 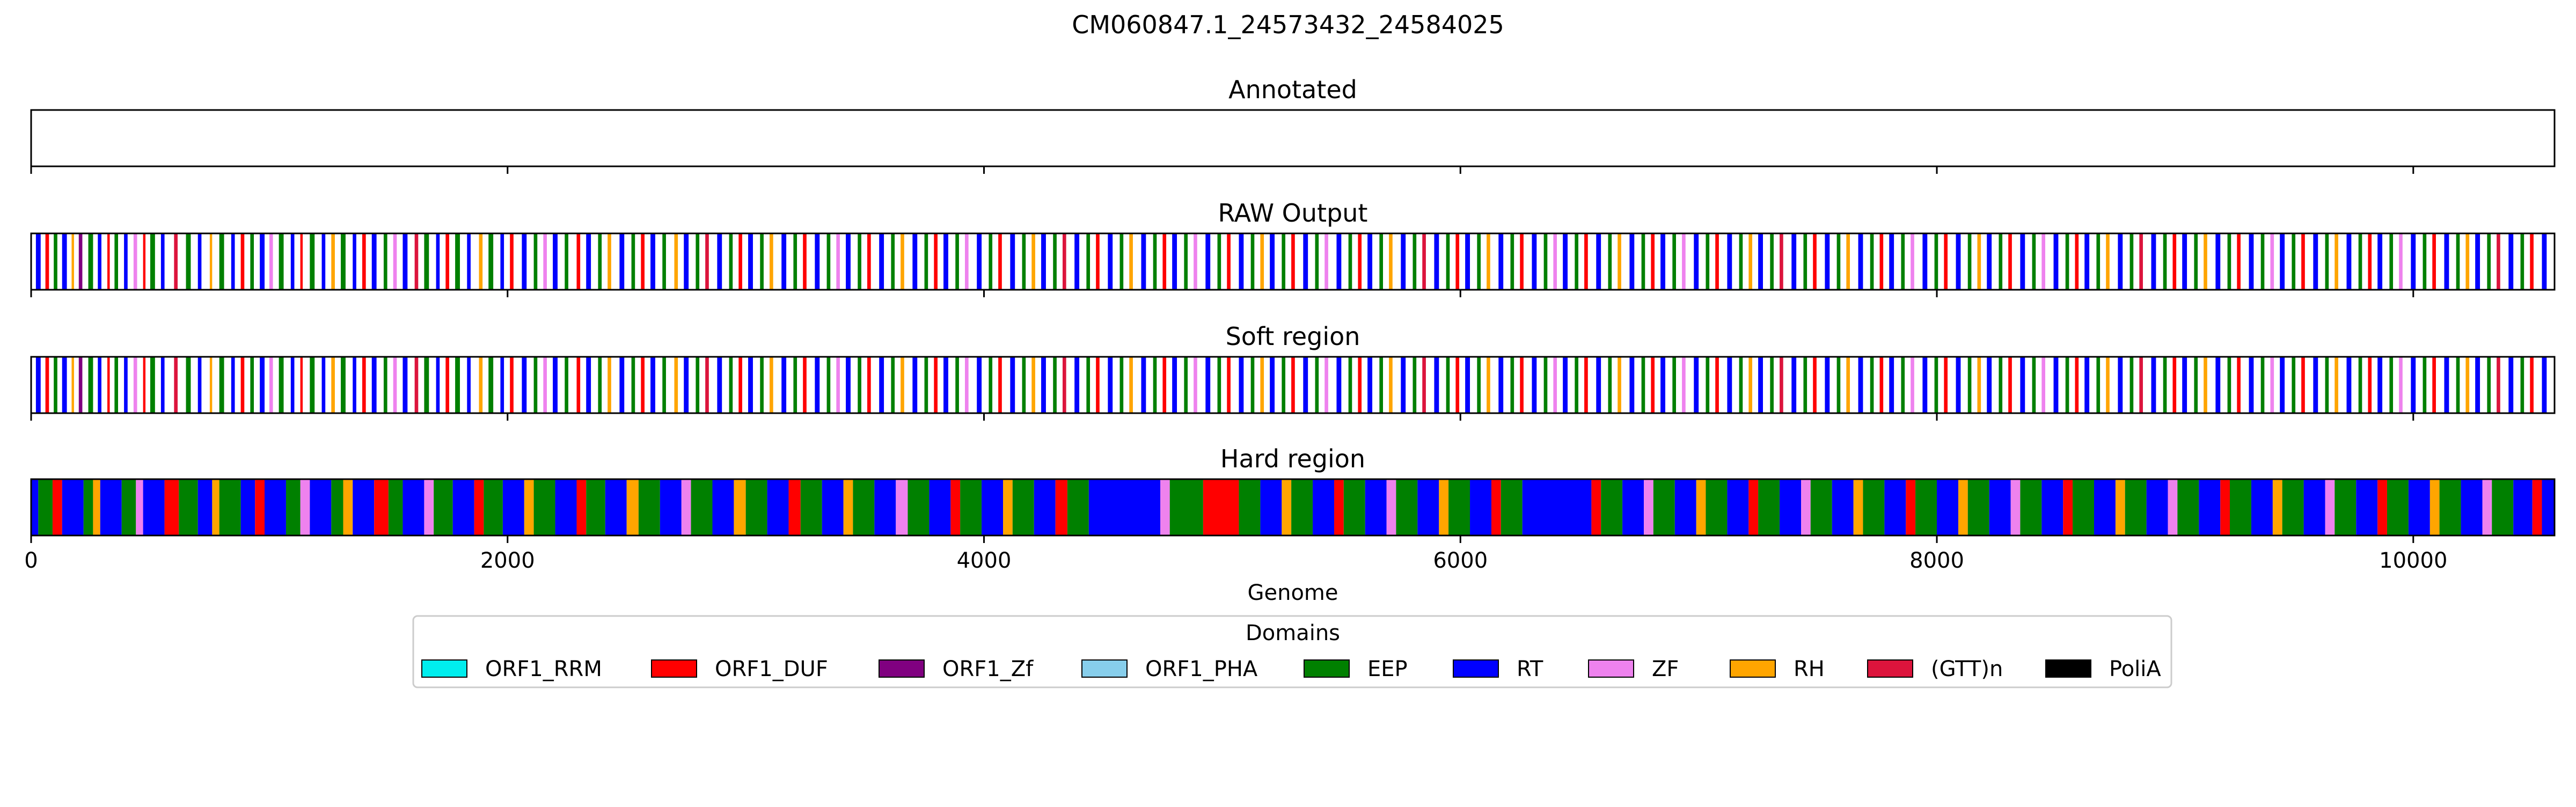 What do you see at coordinates (2135, 669) in the screenshot?
I see `legend-label: PoliA` at bounding box center [2135, 669].